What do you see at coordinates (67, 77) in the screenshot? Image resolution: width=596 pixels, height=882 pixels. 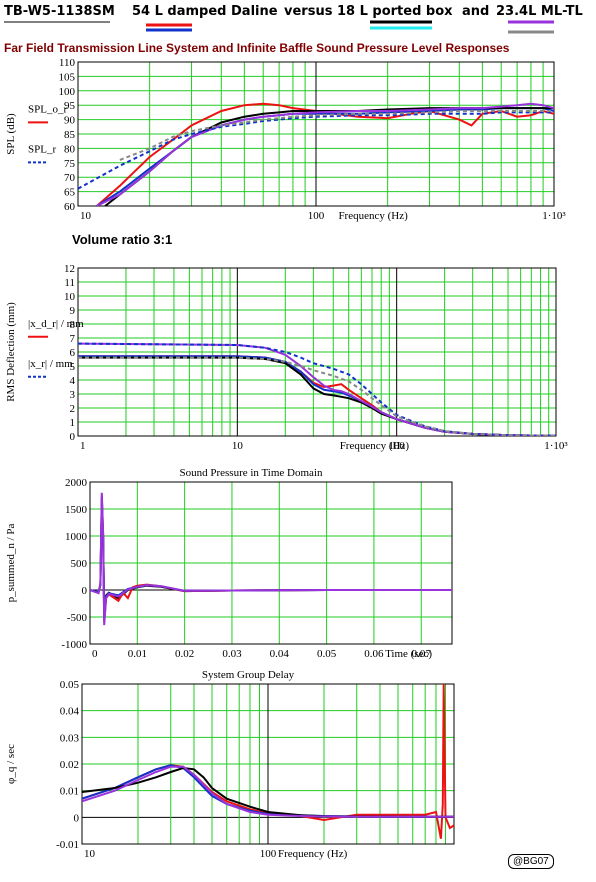 I see `spl-ytick: 105` at bounding box center [67, 77].